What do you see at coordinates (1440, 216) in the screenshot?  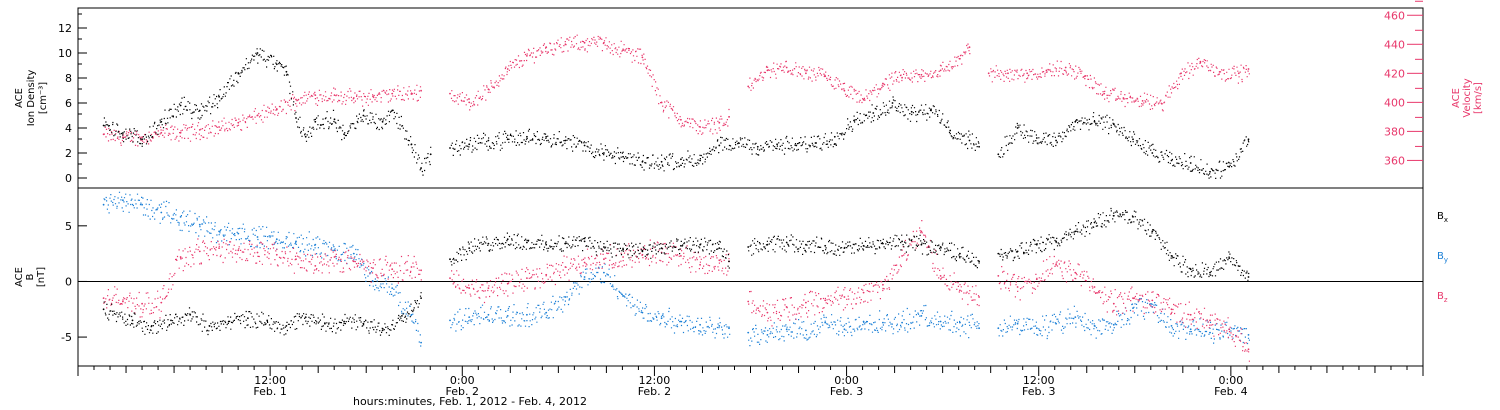 I see `legend-label: B` at bounding box center [1440, 216].